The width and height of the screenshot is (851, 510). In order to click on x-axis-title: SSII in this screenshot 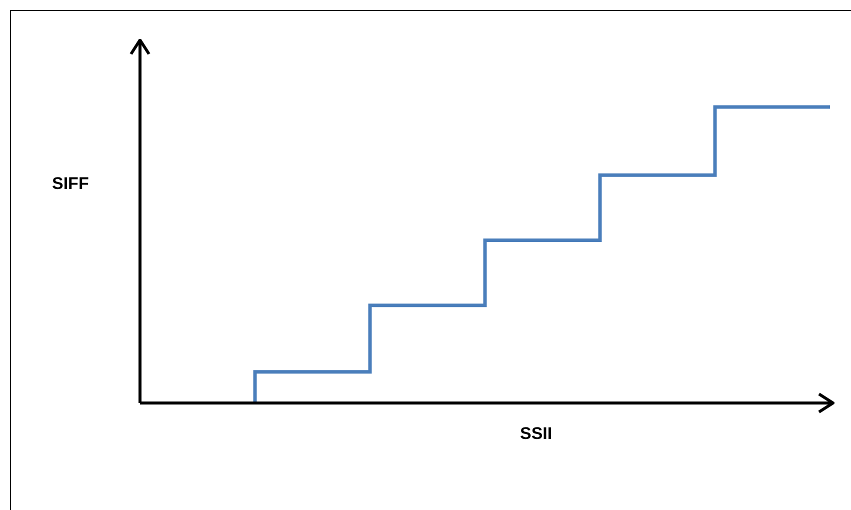, I will do `click(536, 434)`.